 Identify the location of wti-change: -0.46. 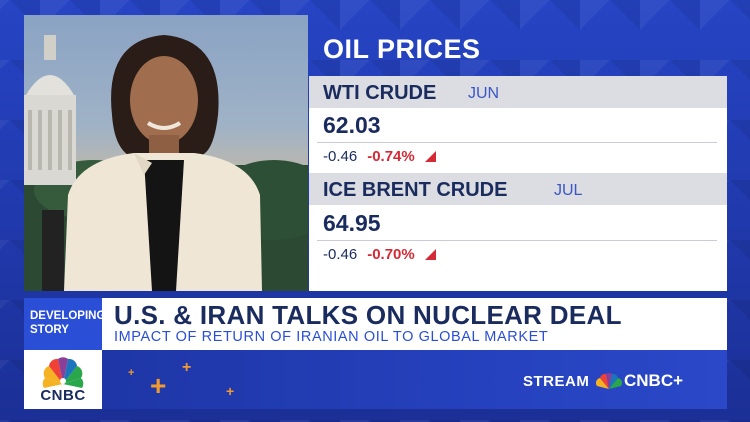
(340, 156).